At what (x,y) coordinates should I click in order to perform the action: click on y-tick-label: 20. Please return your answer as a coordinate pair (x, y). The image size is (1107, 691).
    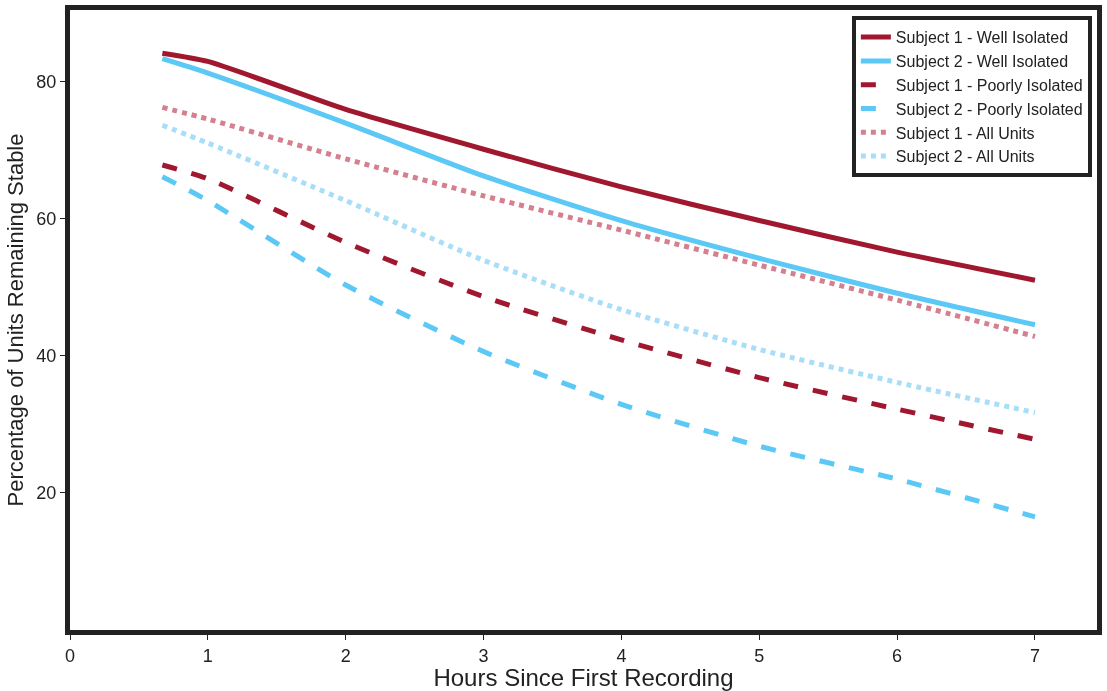
    Looking at the image, I should click on (46, 493).